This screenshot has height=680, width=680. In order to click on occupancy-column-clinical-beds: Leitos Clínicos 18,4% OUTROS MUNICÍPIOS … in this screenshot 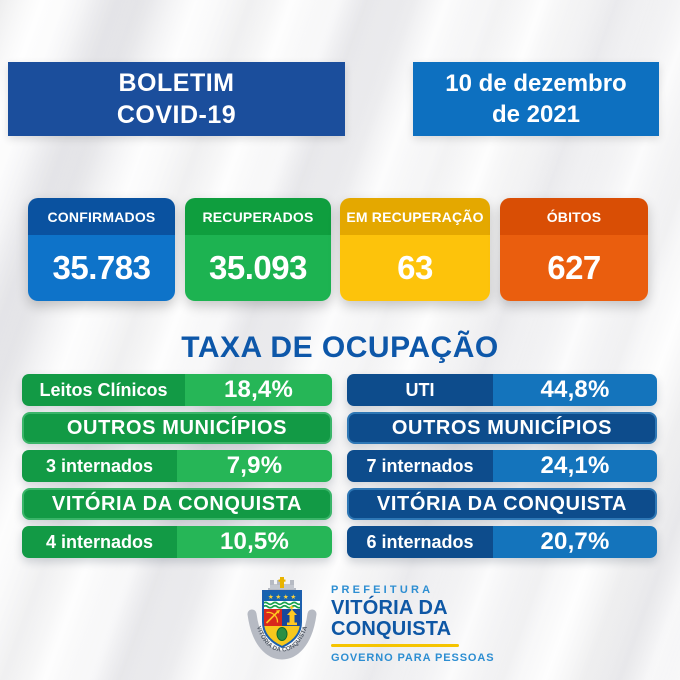, I will do `click(177, 469)`.